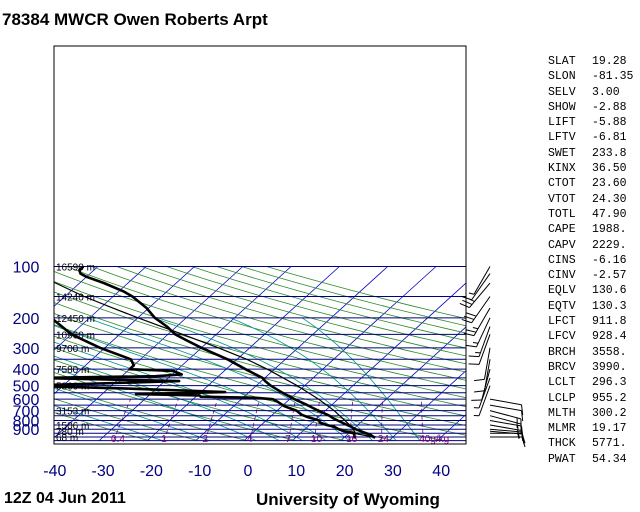 Image resolution: width=640 pixels, height=512 pixels. What do you see at coordinates (151, 471) in the screenshot?
I see `temperature-tick-label: -20` at bounding box center [151, 471].